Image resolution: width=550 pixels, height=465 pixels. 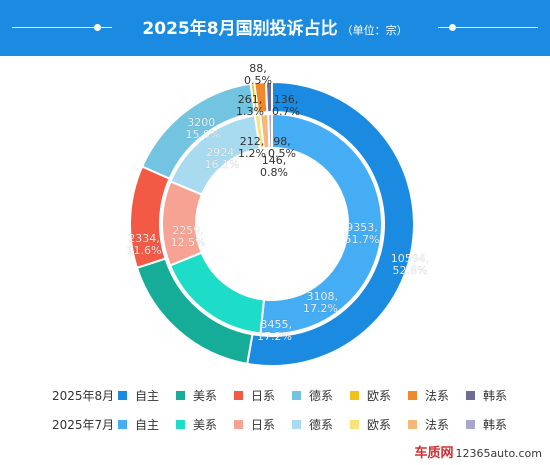 What do you see at coordinates (188, 236) in the screenshot?
I see `data-label-inner-日系: 2259, 12.5%` at bounding box center [188, 236].